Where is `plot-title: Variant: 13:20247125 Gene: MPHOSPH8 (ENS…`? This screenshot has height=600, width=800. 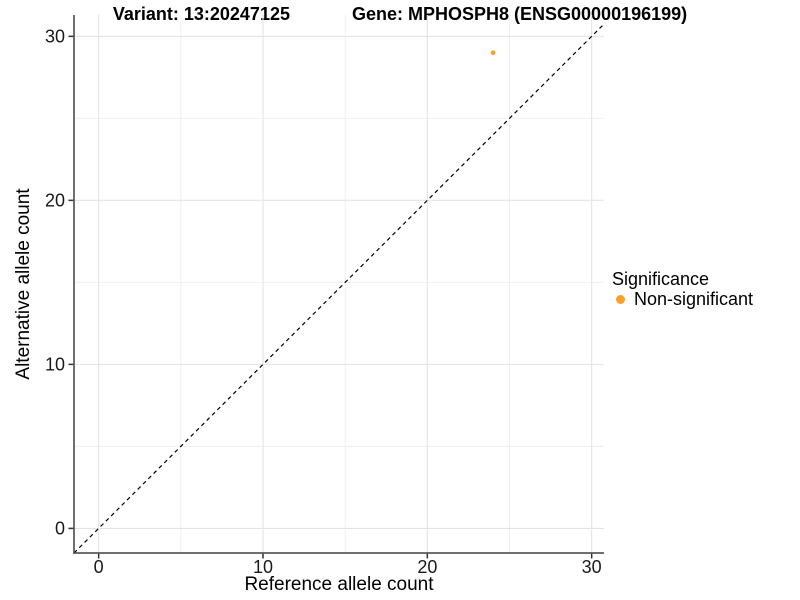 plot-title: Variant: 13:20247125 Gene: MPHOSPH8 (ENS… is located at coordinates (400, 14).